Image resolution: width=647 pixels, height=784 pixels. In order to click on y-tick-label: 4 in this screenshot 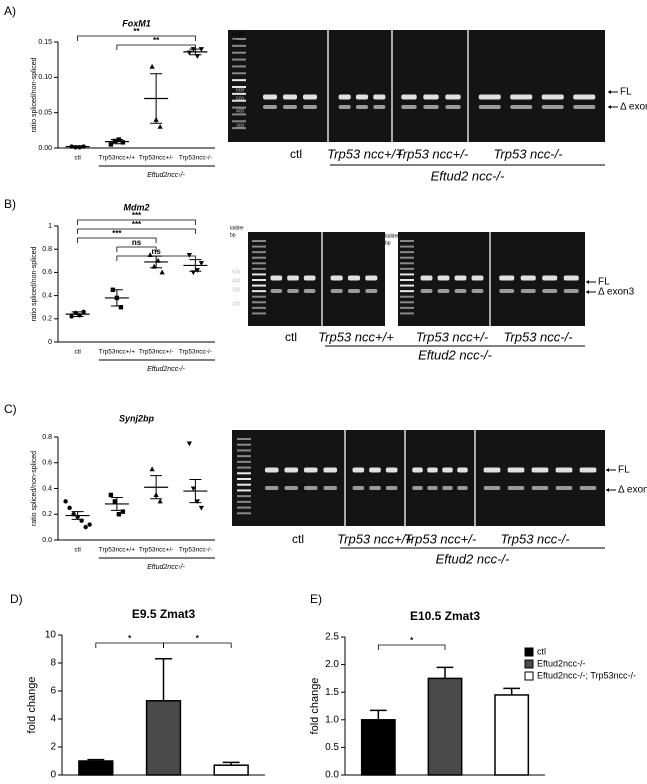, I will do `click(53, 719)`.